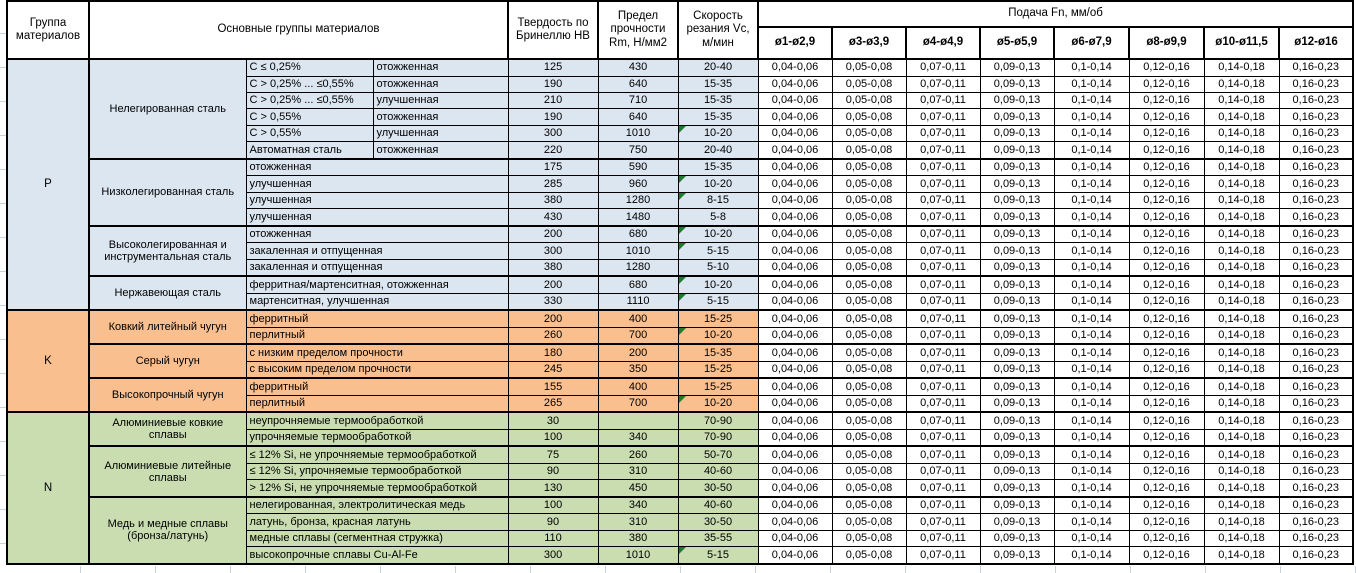 Image resolution: width=1356 pixels, height=573 pixels. I want to click on hb-cell: 155, so click(553, 386).